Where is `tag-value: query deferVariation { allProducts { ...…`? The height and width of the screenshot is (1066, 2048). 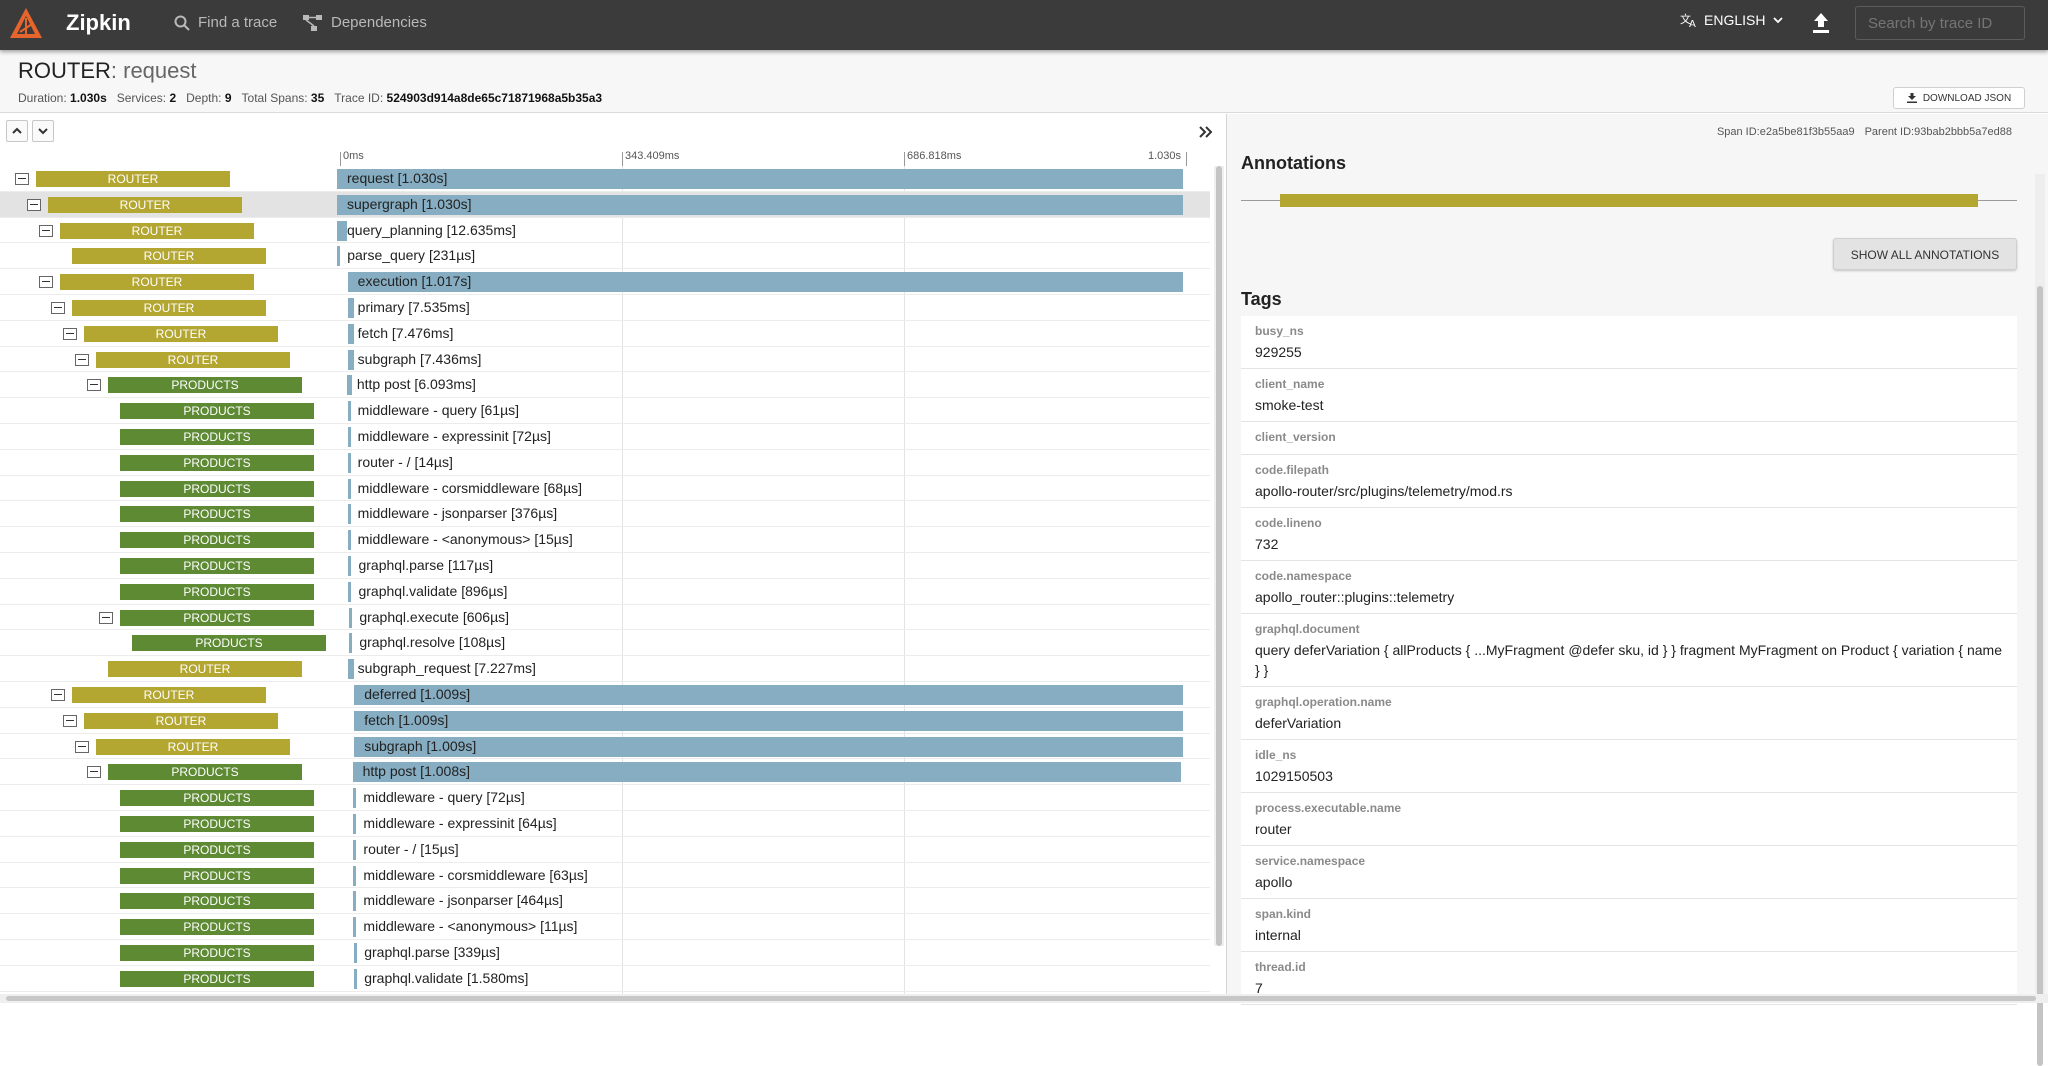
tag-value: query deferVariation { allProducts { ...… is located at coordinates (1628, 660).